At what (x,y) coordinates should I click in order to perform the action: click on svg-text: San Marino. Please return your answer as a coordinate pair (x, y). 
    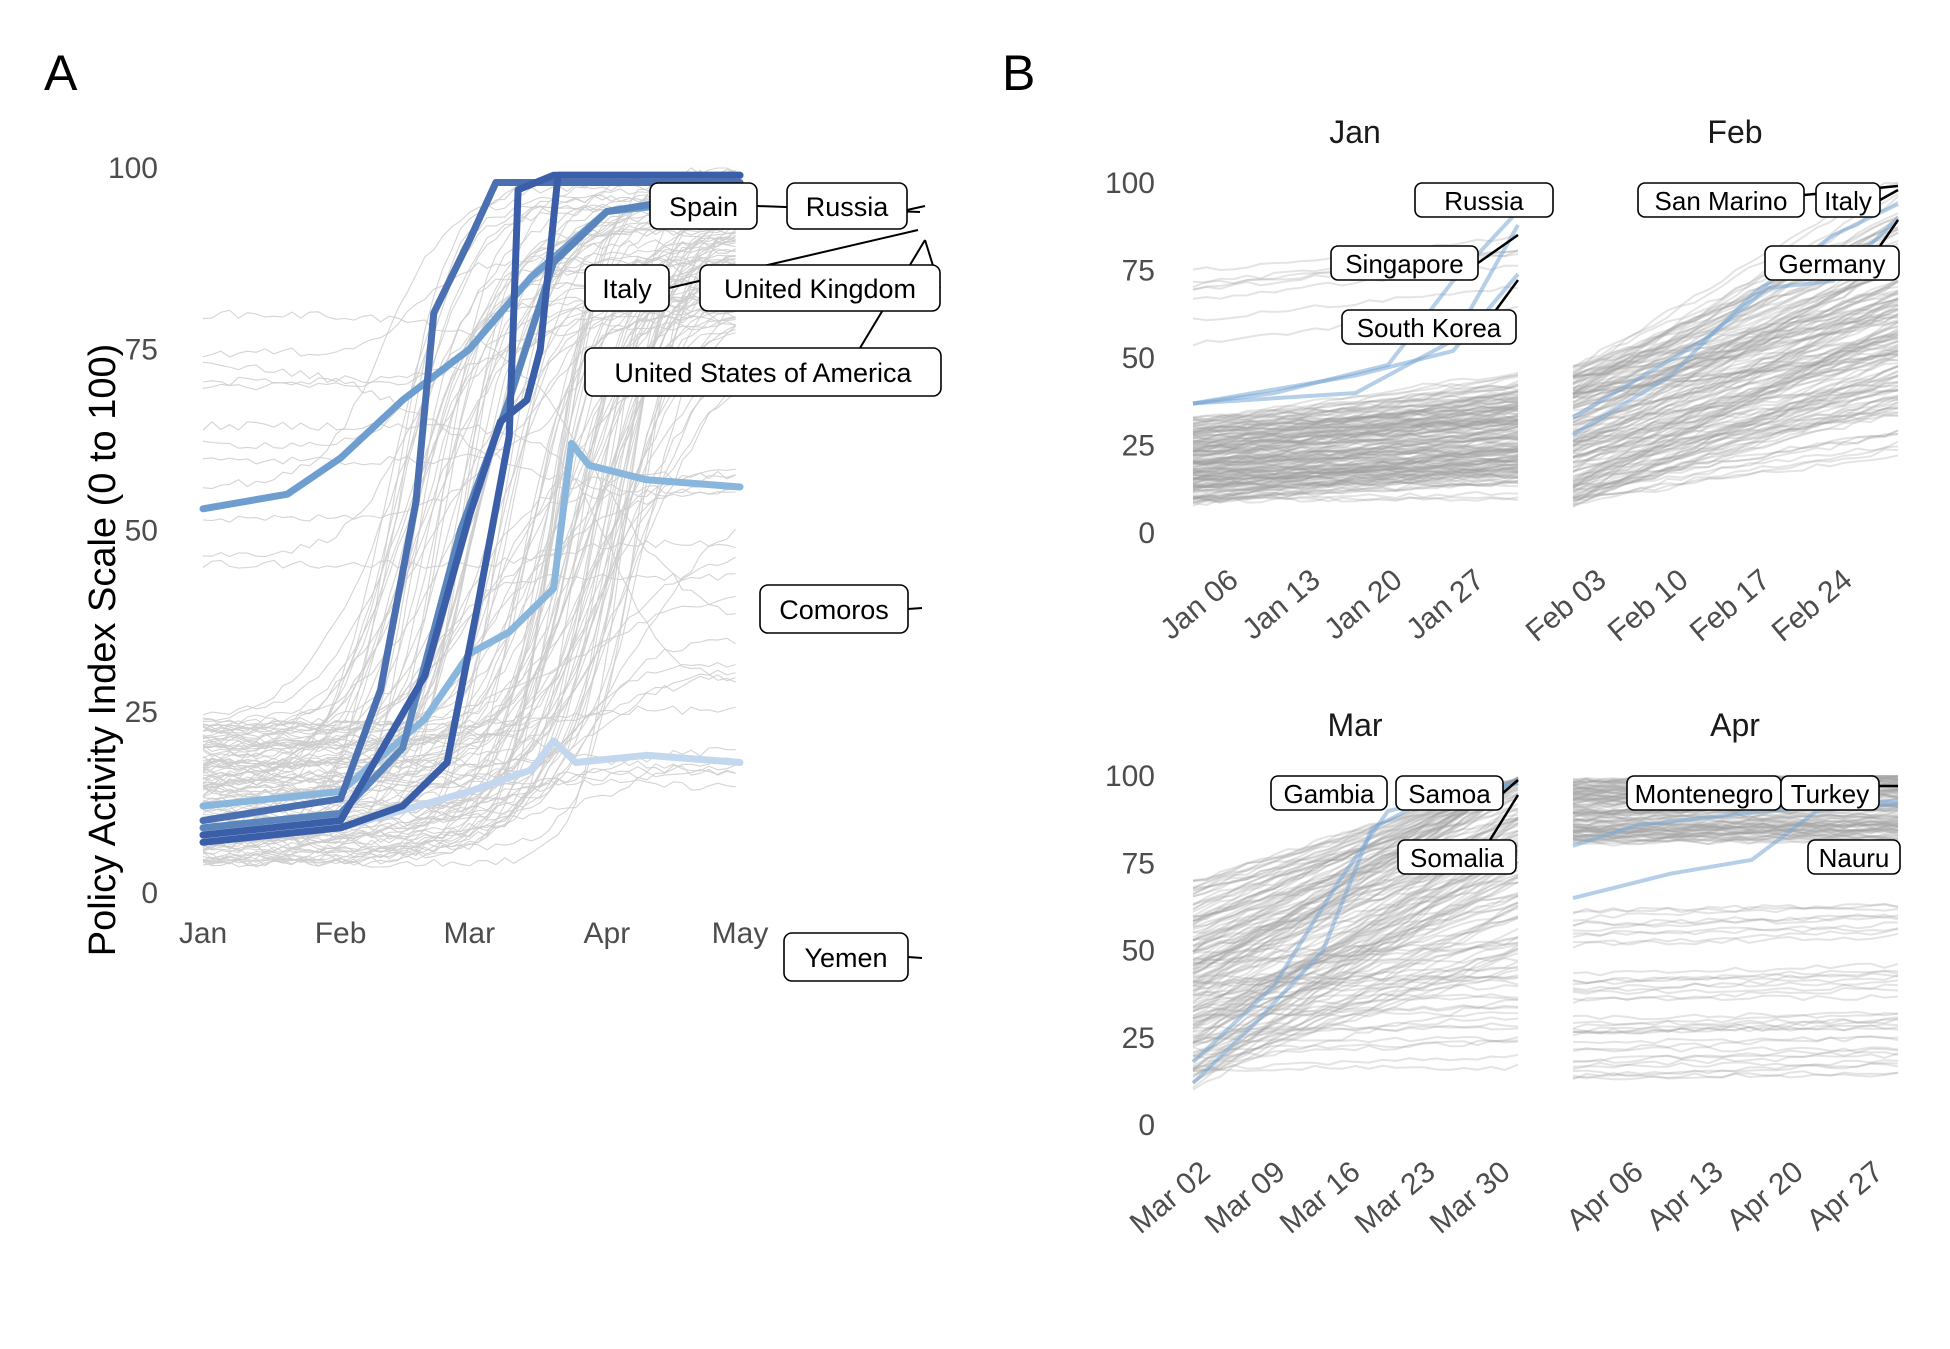
    Looking at the image, I should click on (1721, 201).